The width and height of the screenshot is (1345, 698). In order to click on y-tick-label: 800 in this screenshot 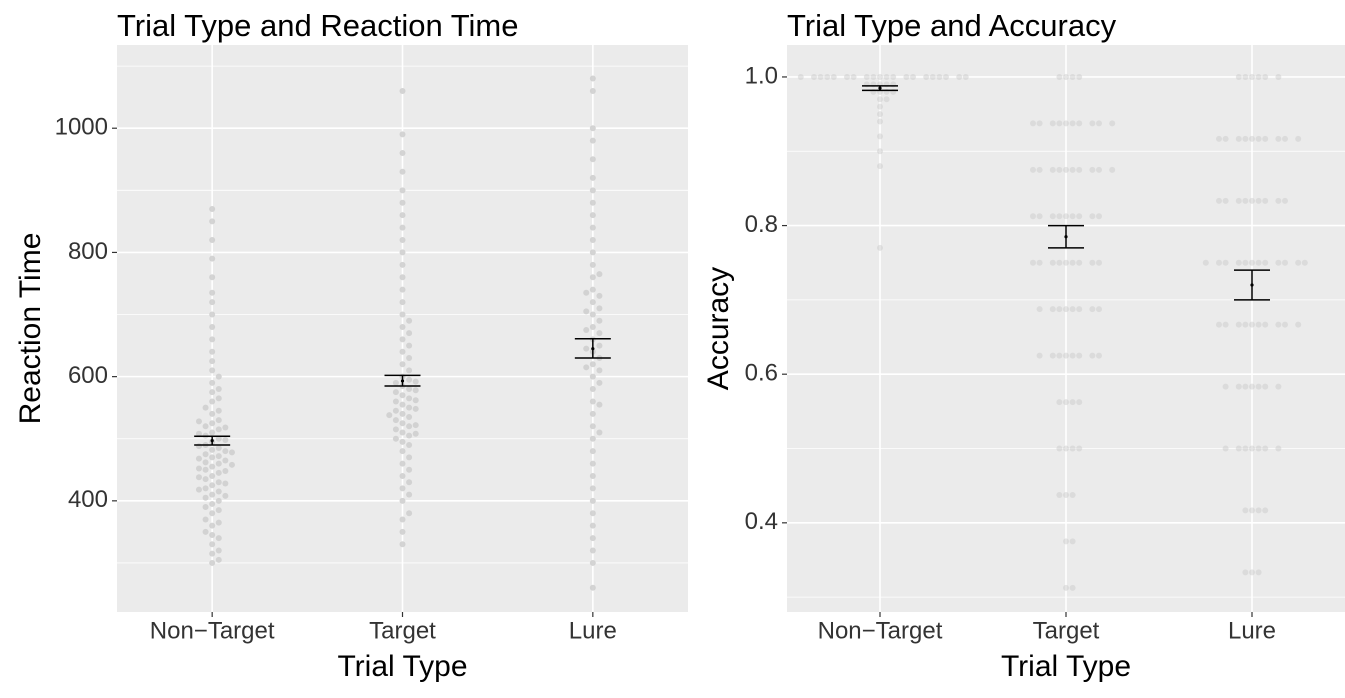, I will do `click(88, 251)`.